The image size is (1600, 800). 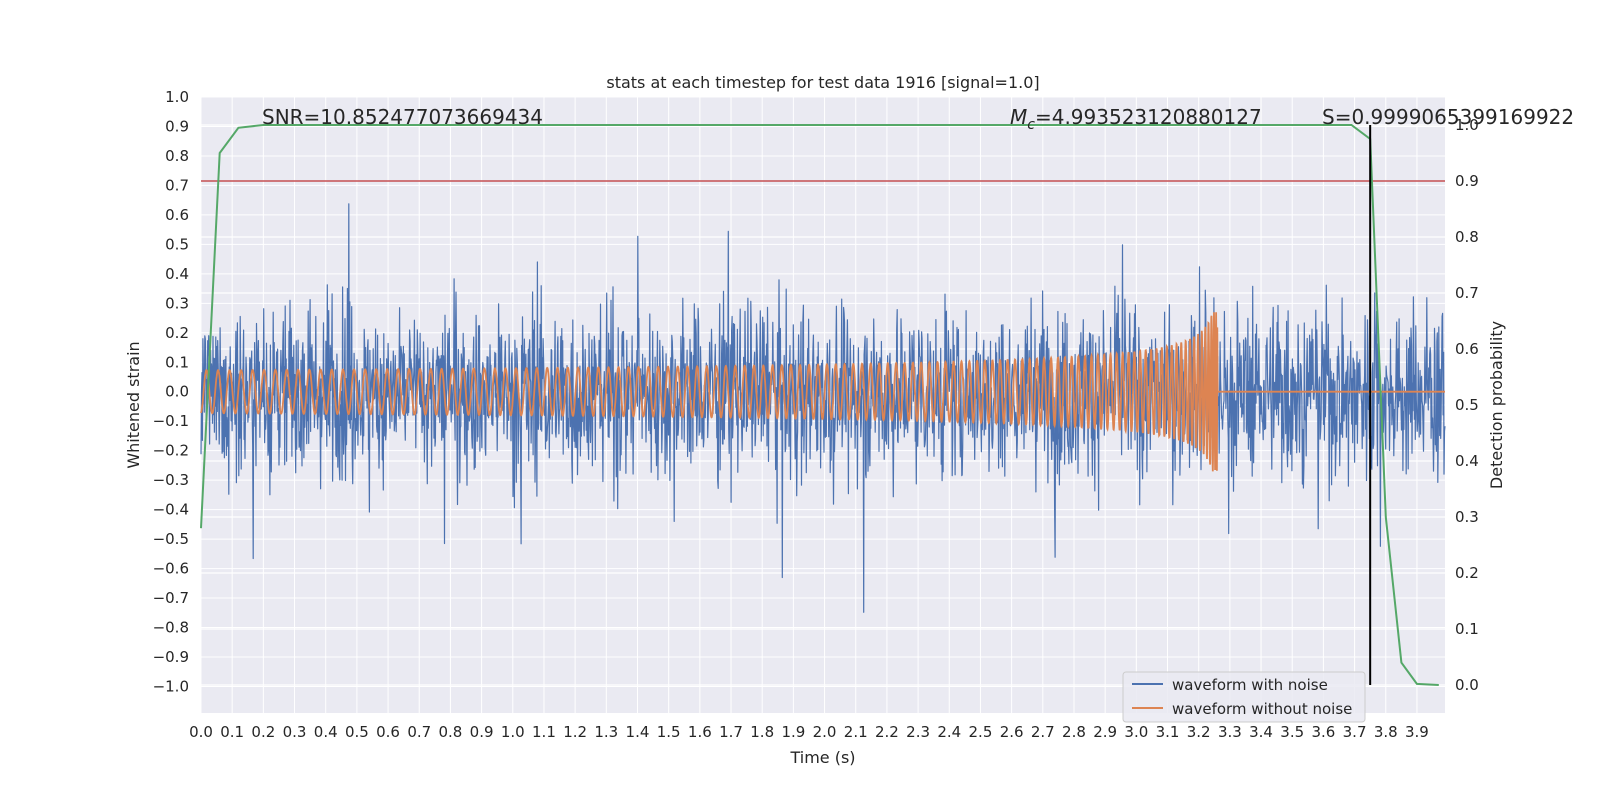 What do you see at coordinates (1496, 405) in the screenshot?
I see `y2-axis-label: Detection probability` at bounding box center [1496, 405].